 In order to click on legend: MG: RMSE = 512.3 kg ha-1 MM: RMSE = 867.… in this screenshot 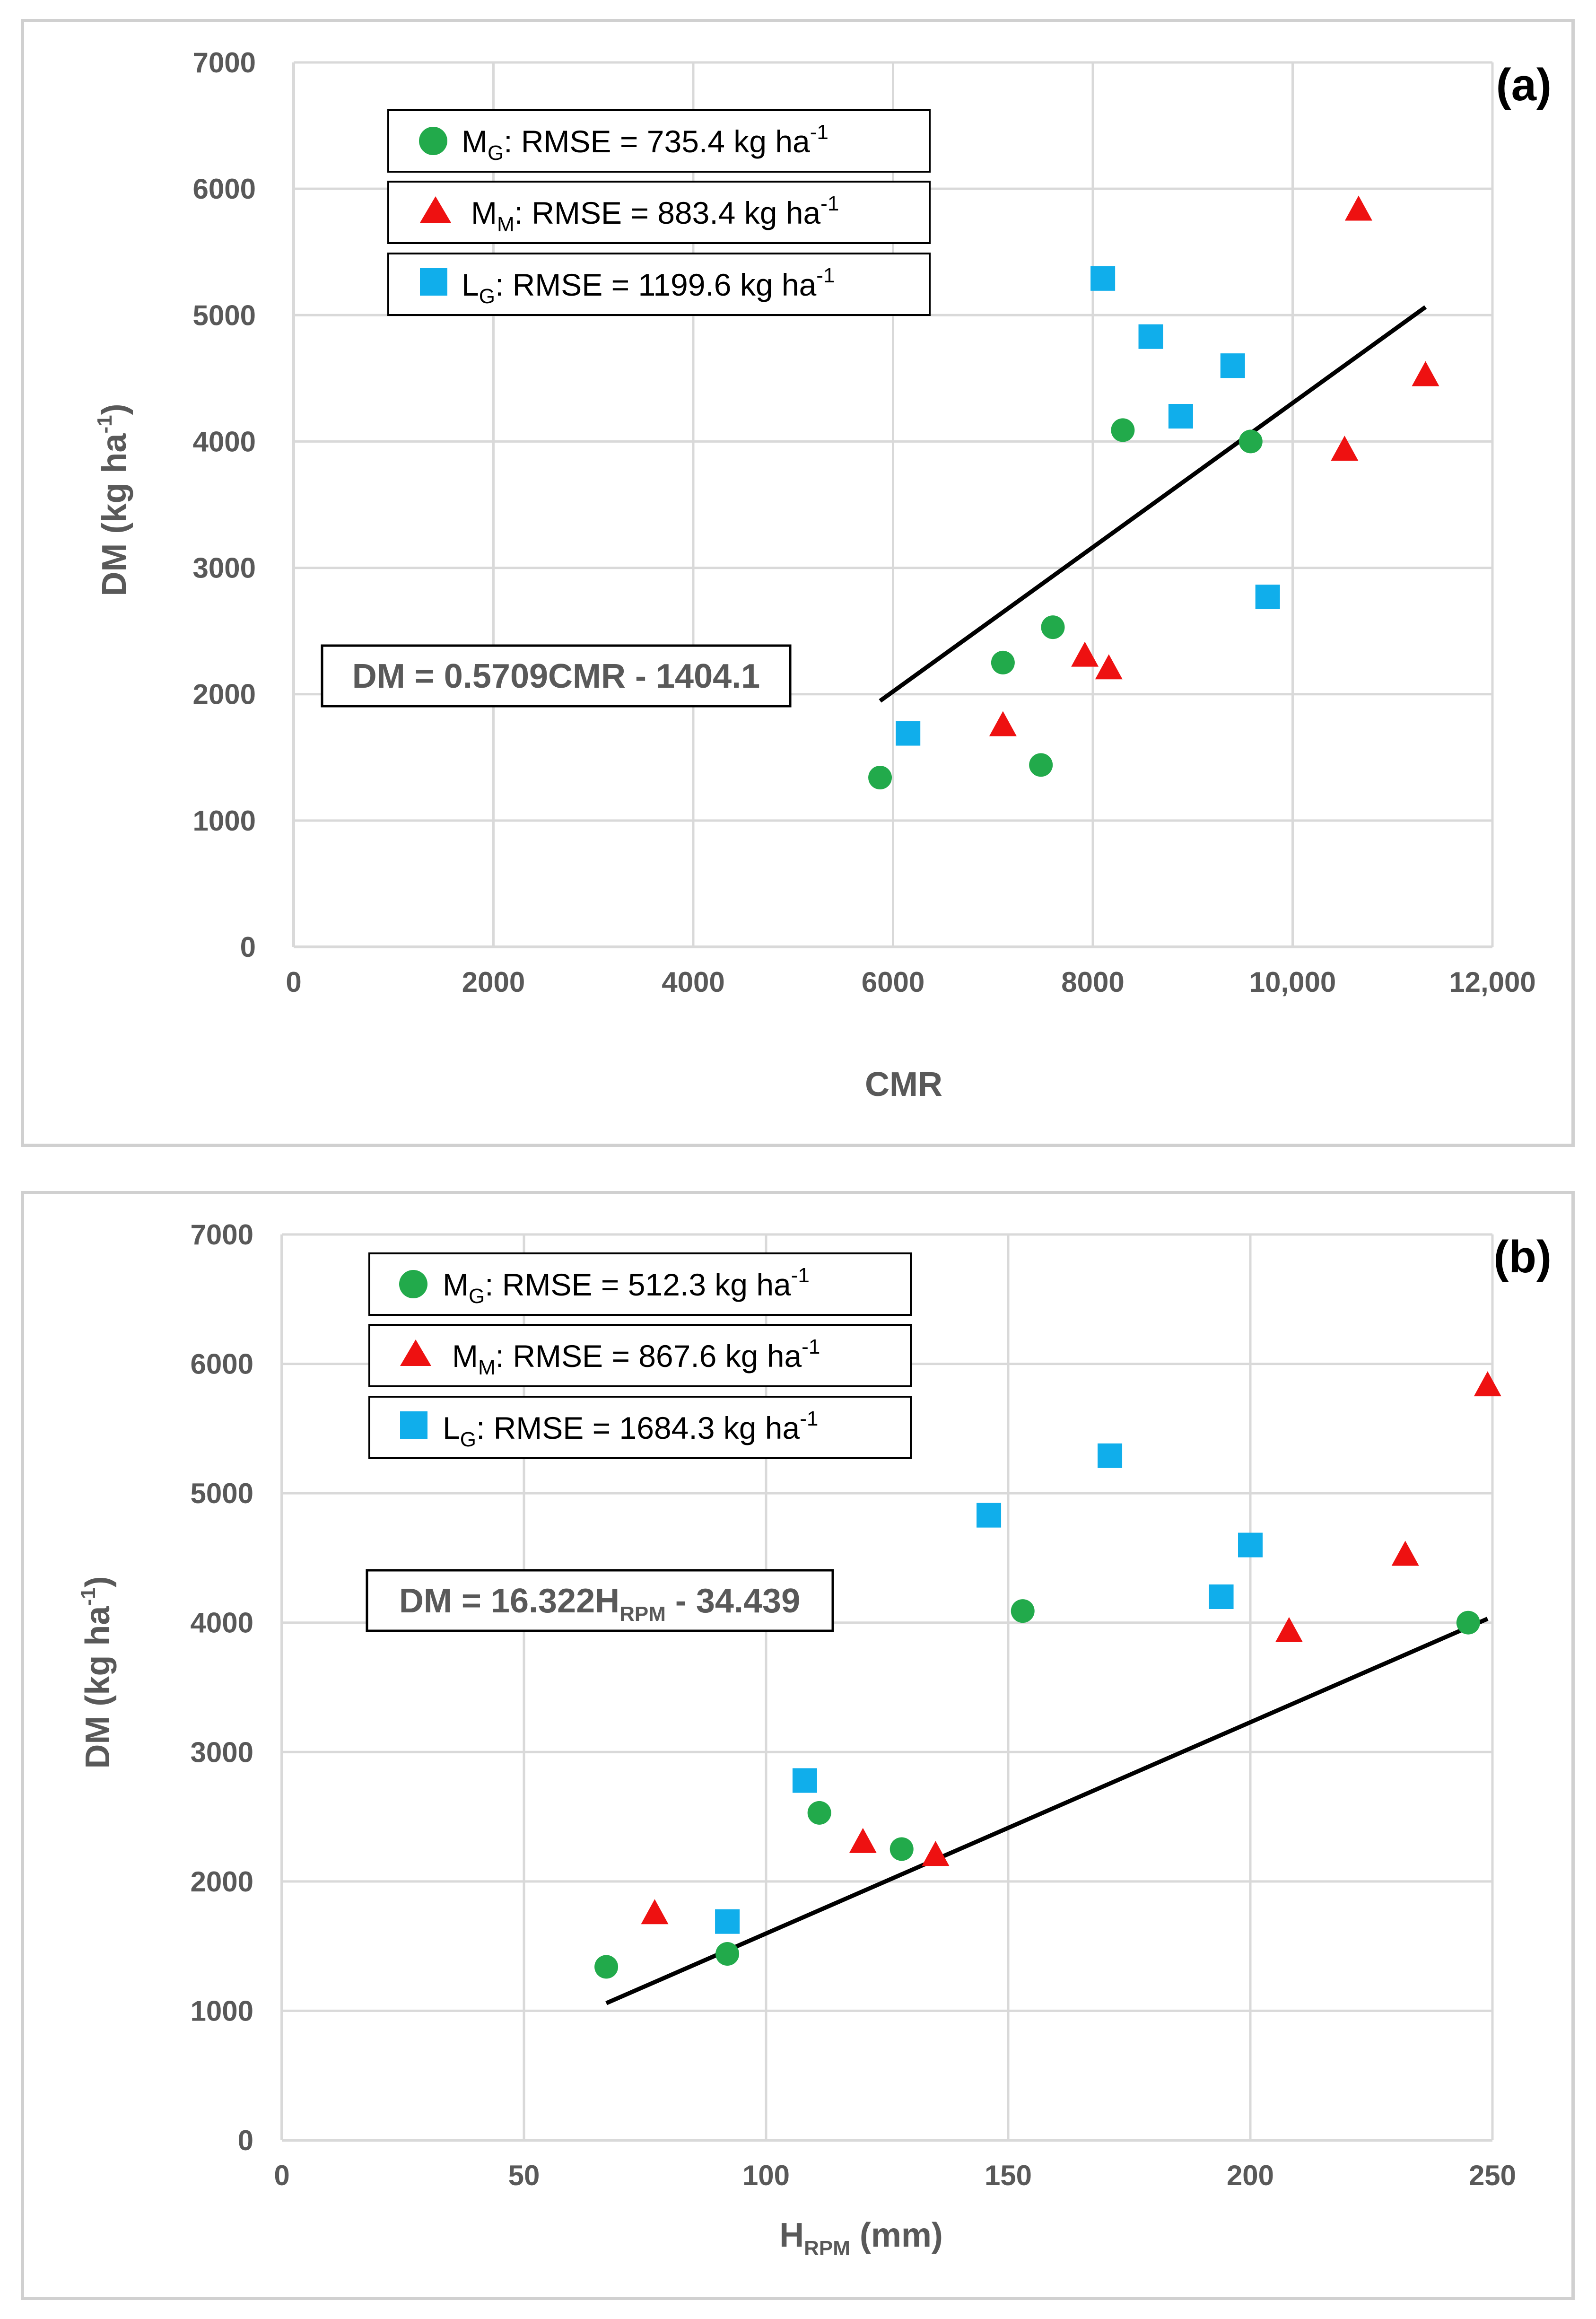, I will do `click(640, 1355)`.